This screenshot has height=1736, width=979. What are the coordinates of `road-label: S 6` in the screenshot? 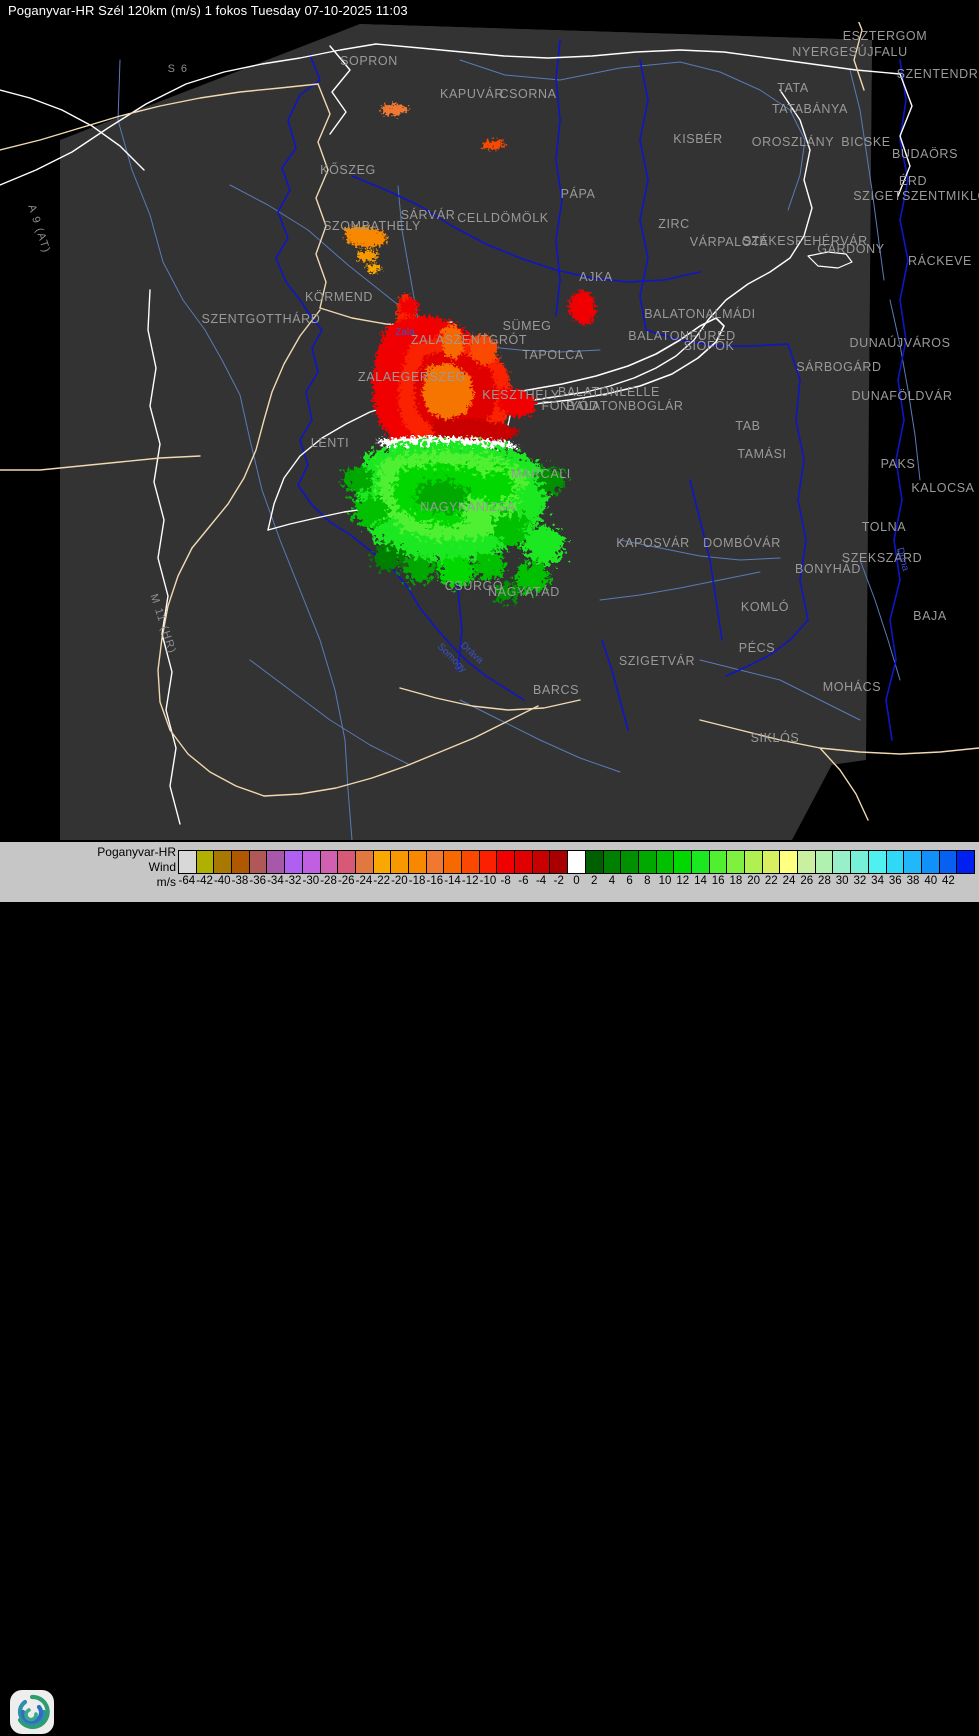 It's located at (178, 69).